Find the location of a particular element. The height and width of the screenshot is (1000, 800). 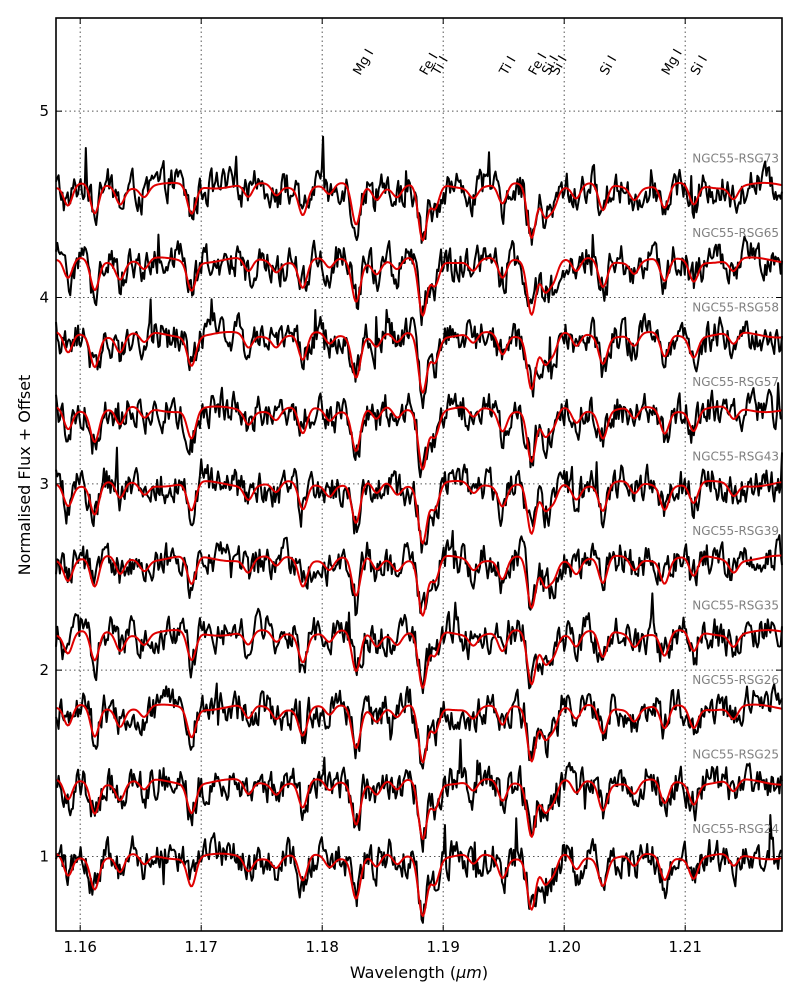

x-tick-label: 1.21 is located at coordinates (684, 947).